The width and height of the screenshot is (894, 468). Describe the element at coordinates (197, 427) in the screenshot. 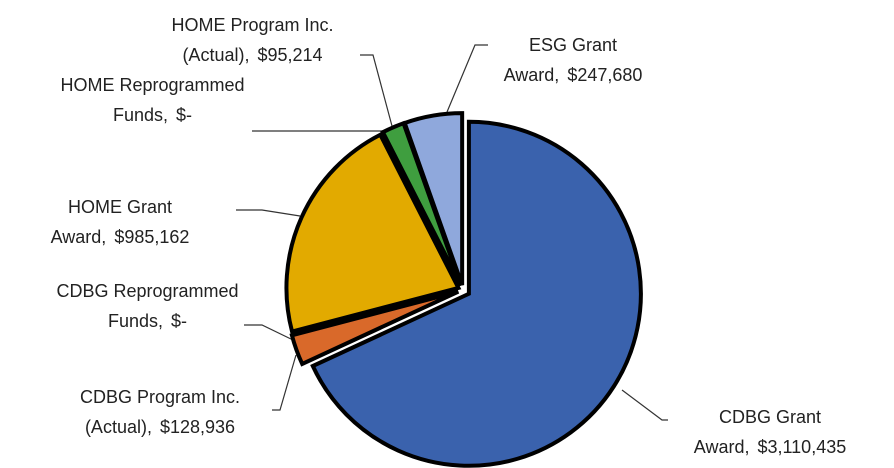

I see `slice-value: $128,936` at that location.